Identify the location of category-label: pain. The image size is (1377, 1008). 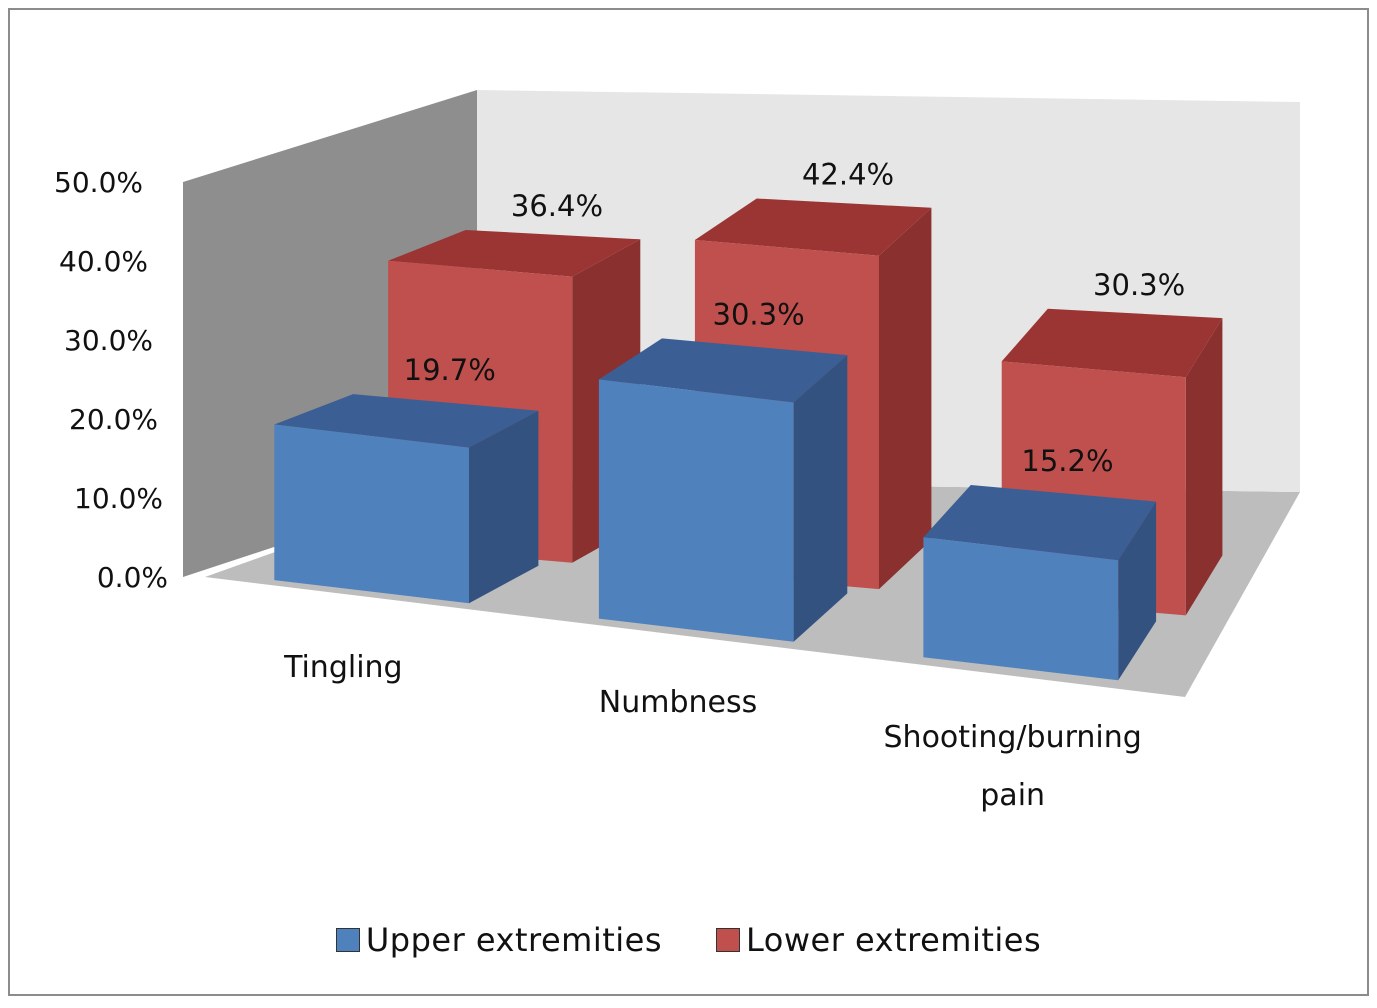
(1012, 795).